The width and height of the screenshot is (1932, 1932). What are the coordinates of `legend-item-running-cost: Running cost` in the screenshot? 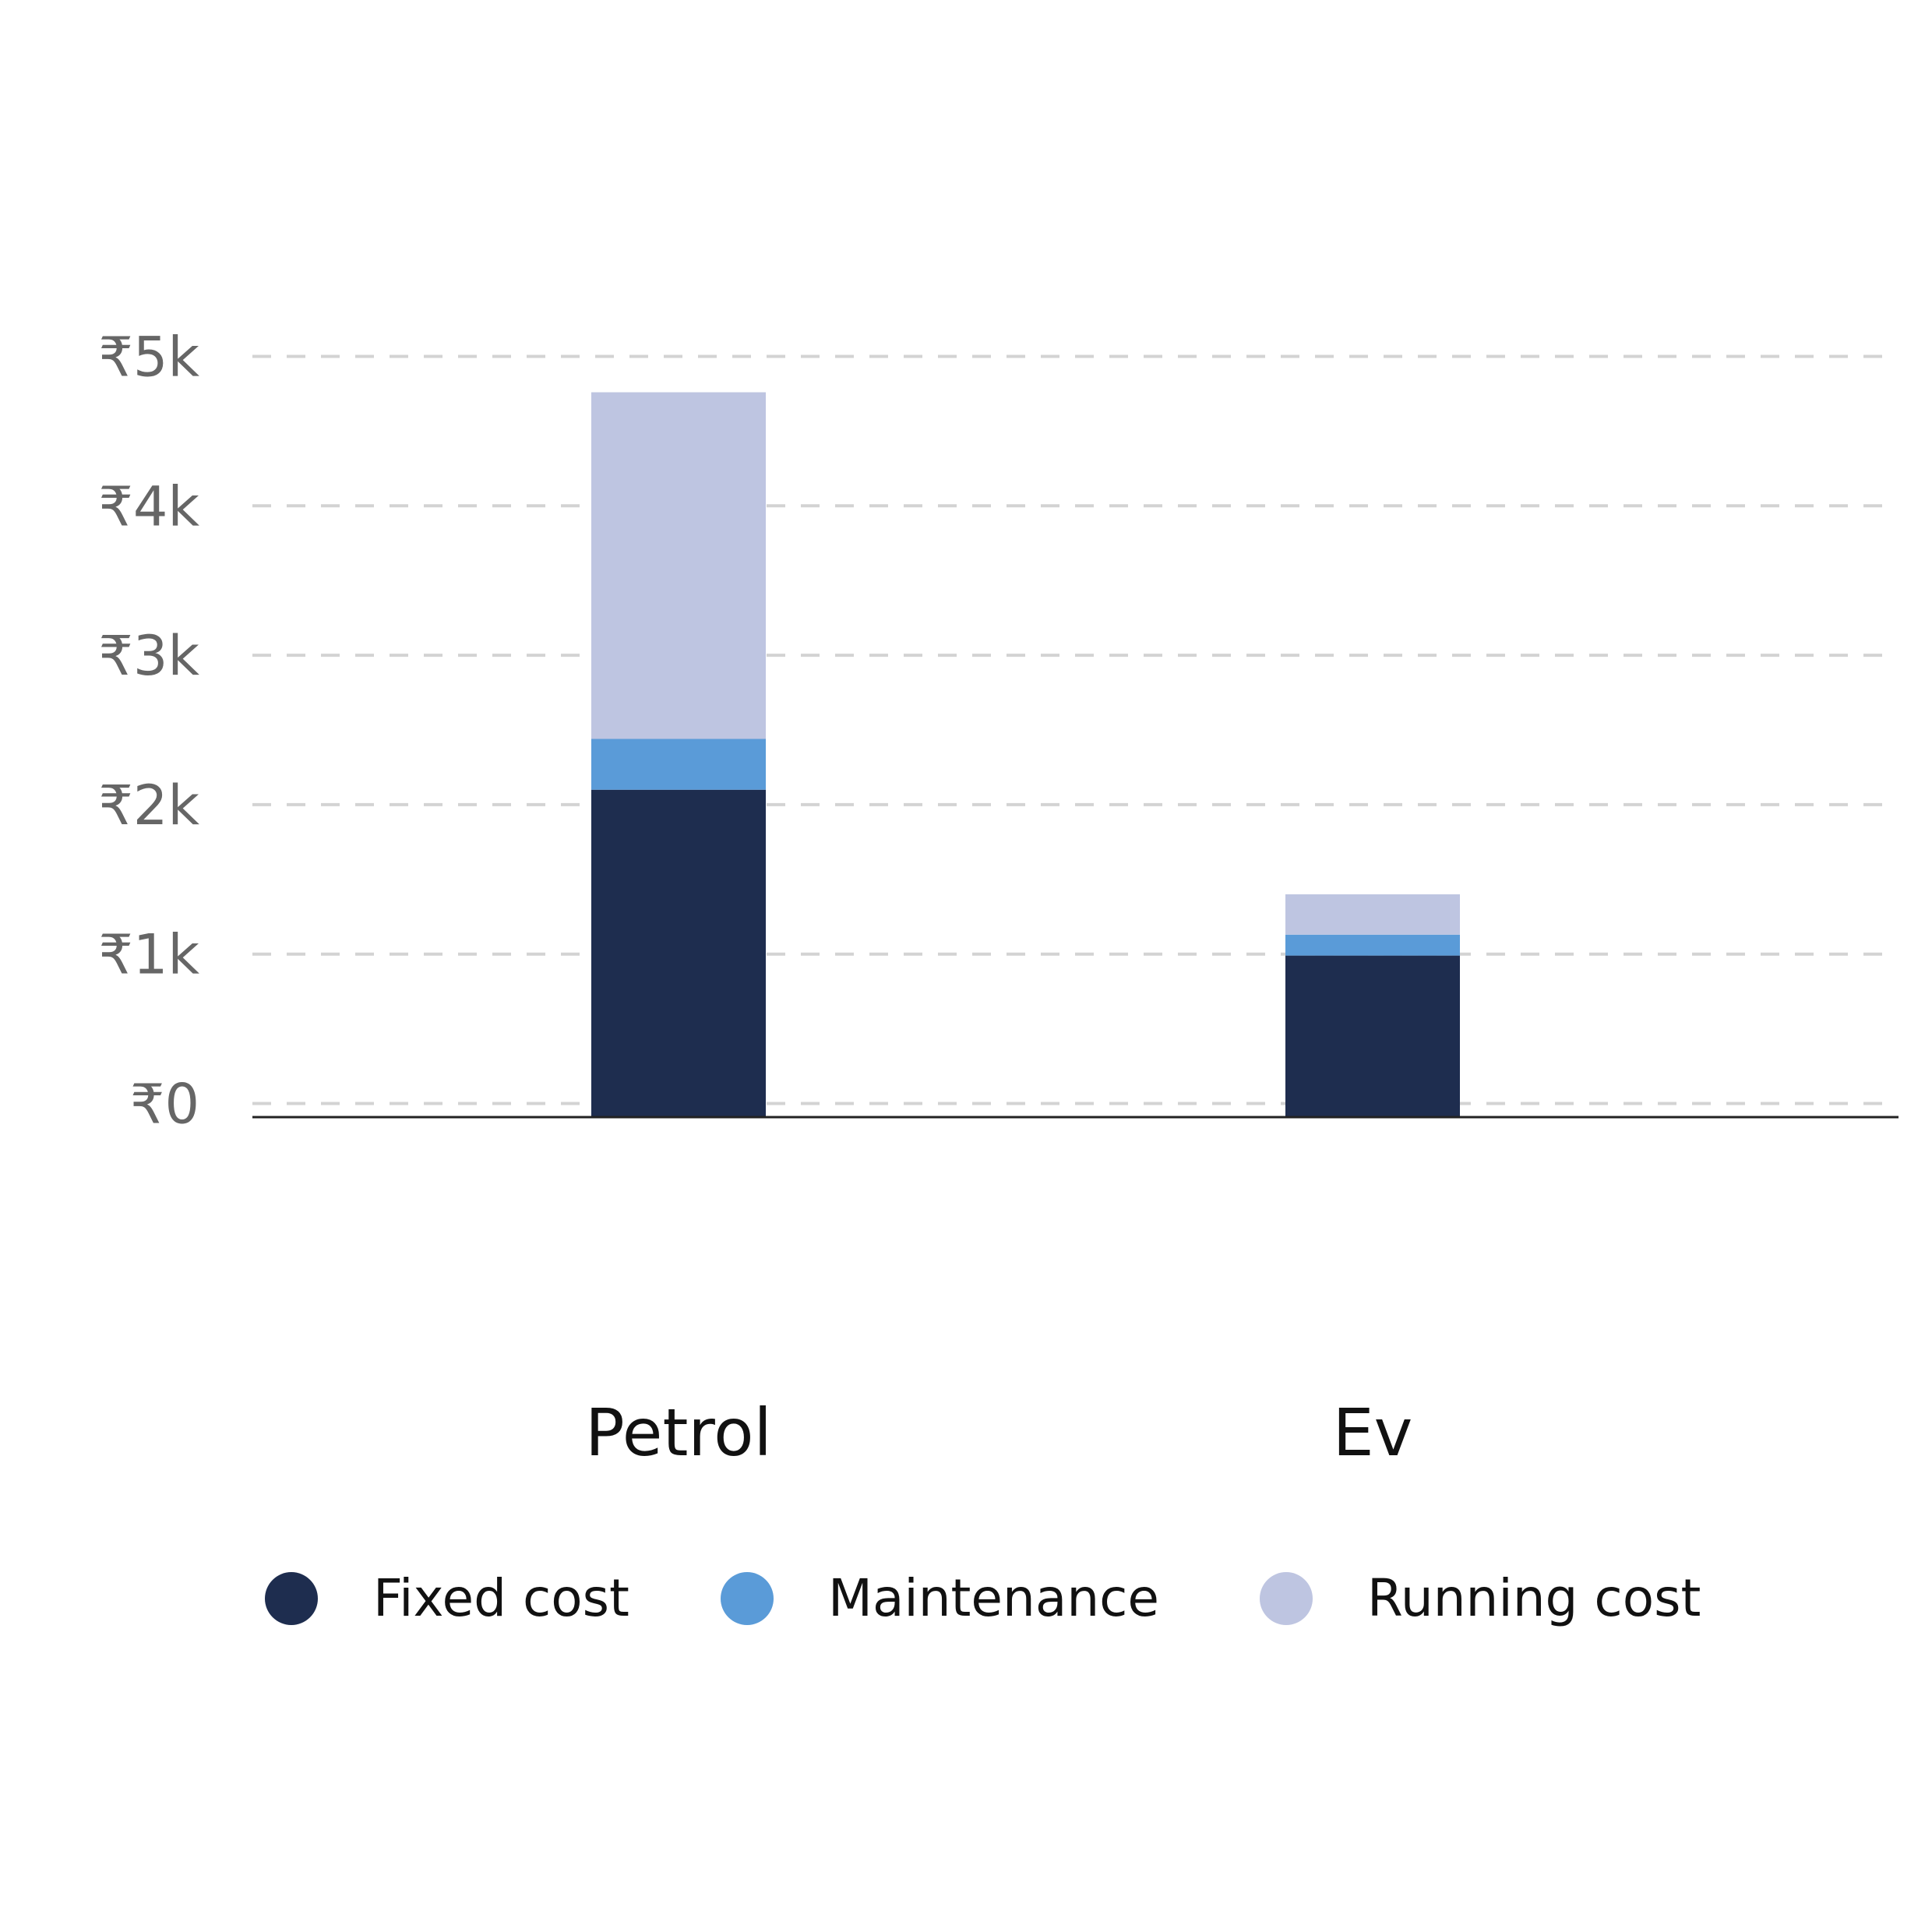 It's located at (1480, 1598).